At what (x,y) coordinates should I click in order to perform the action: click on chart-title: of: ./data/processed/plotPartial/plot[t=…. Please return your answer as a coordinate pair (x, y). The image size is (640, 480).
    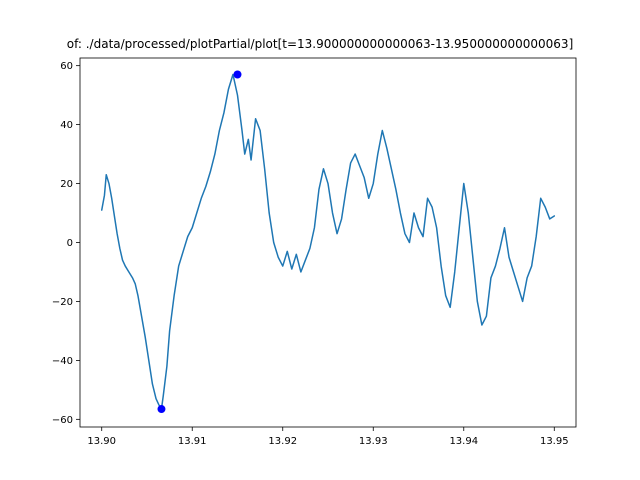
    Looking at the image, I should click on (320, 44).